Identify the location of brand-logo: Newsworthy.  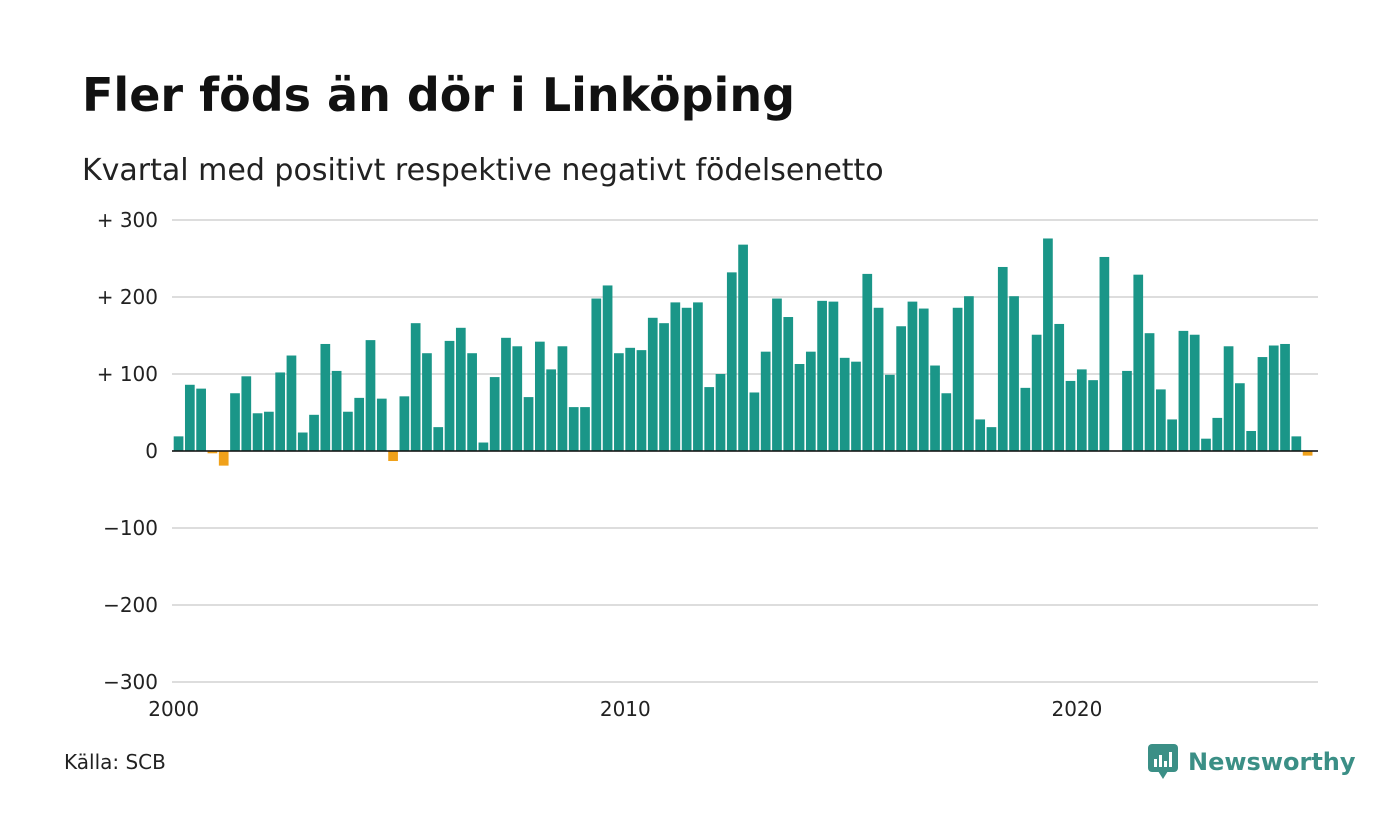
(1252, 762).